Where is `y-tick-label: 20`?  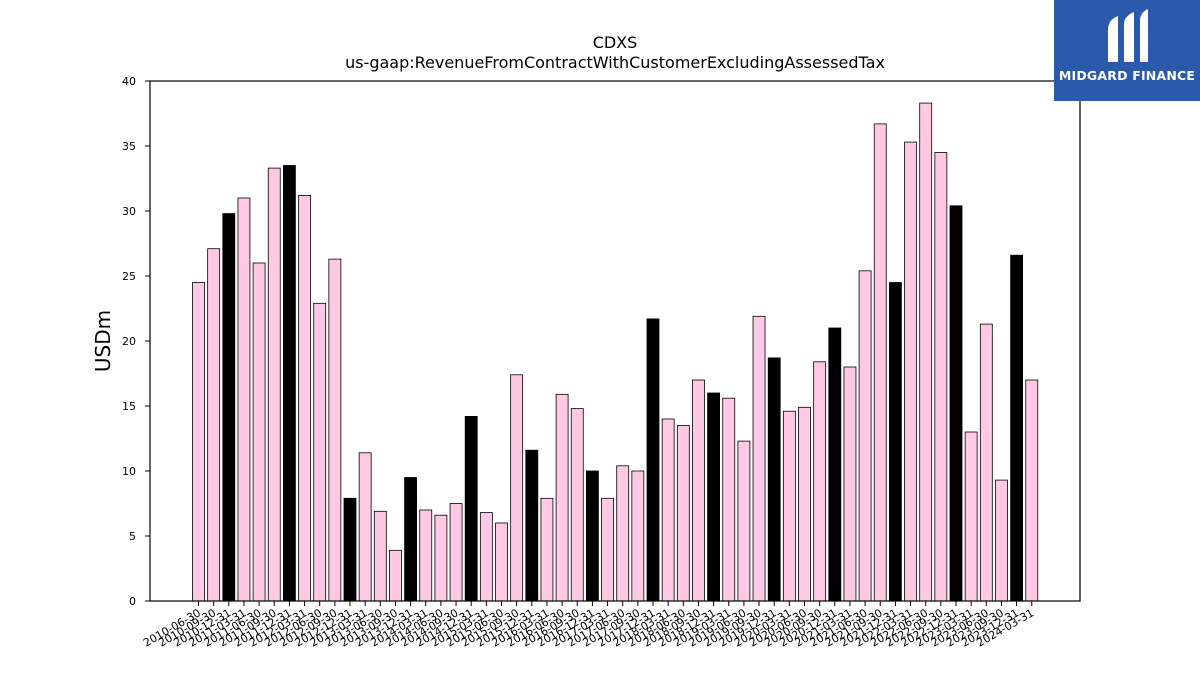
y-tick-label: 20 is located at coordinates (129, 341).